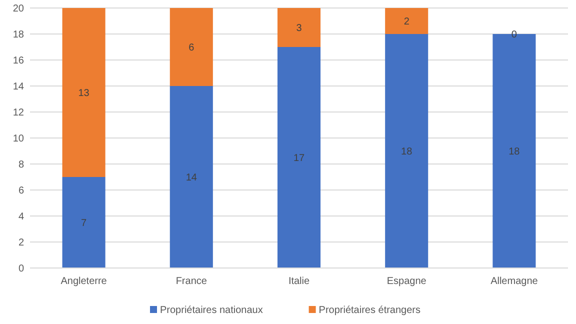  I want to click on data-label: 14, so click(192, 178).